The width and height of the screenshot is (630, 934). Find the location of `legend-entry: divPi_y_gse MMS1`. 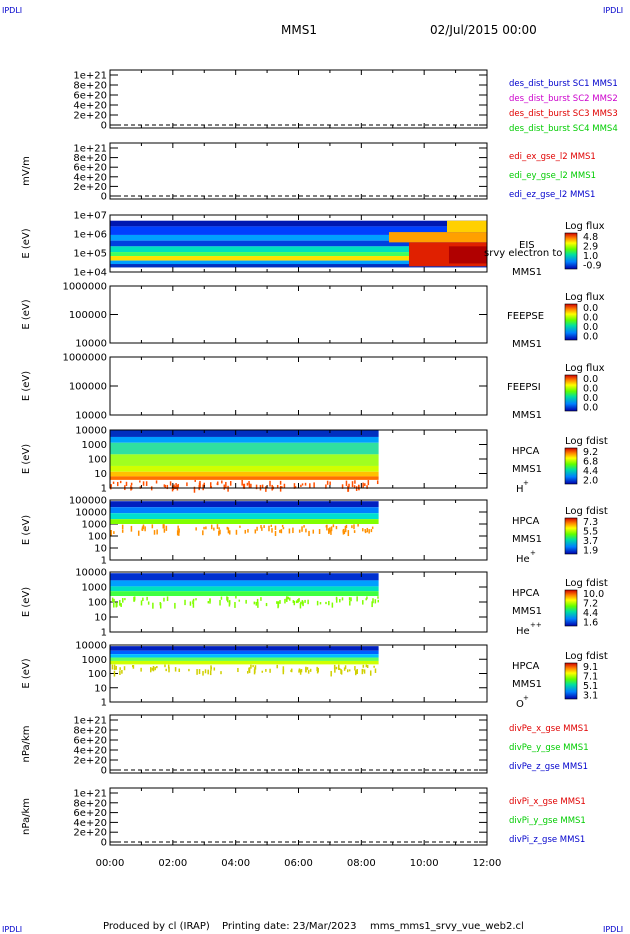

legend-entry: divPi_y_gse MMS1 is located at coordinates (547, 821).